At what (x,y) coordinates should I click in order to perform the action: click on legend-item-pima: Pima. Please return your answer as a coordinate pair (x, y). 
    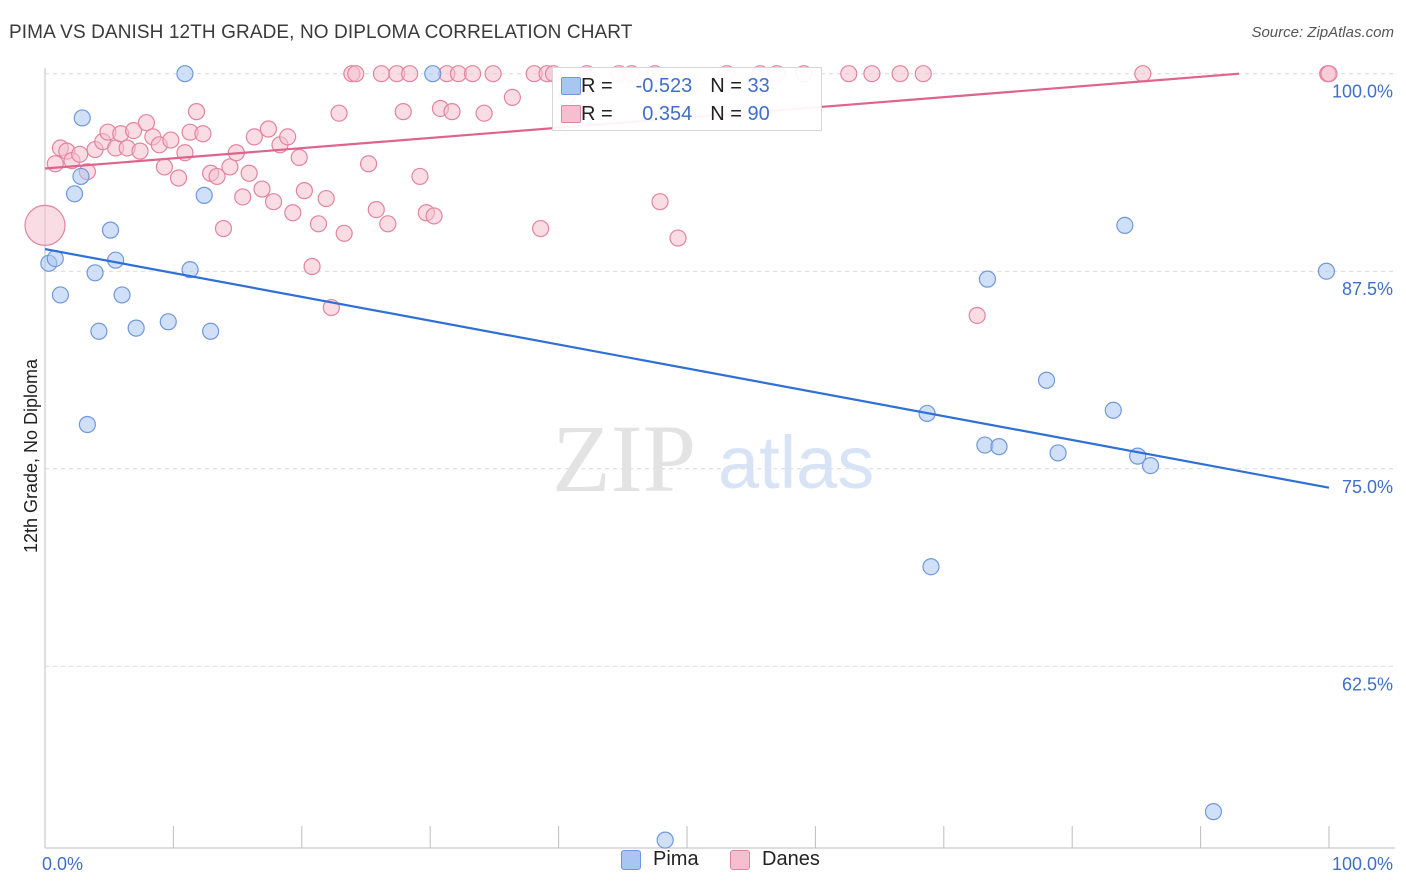
    Looking at the image, I should click on (660, 859).